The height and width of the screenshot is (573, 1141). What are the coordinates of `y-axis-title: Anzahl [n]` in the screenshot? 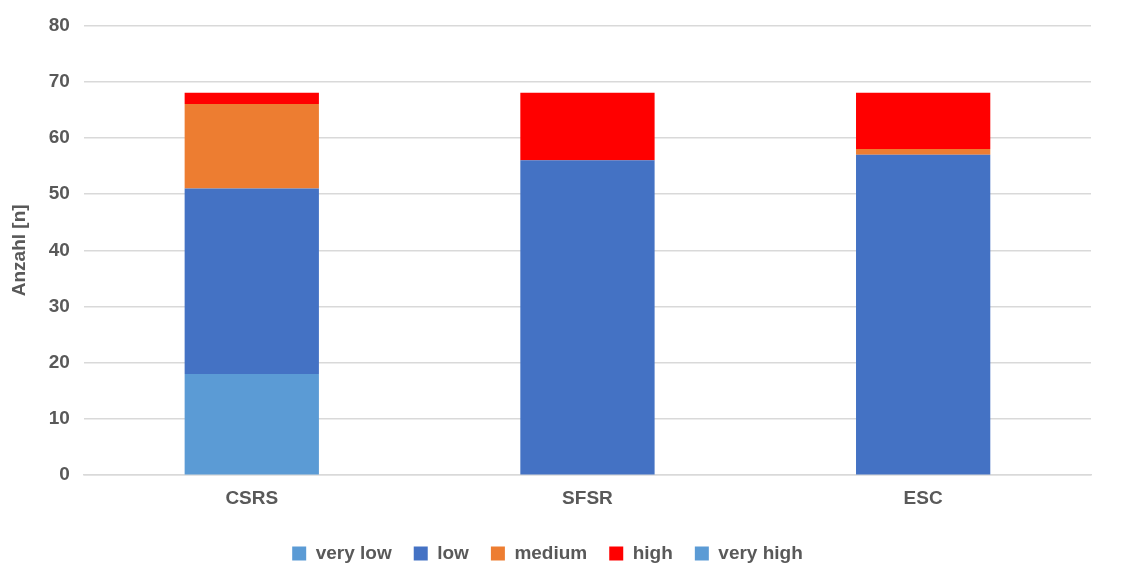 It's located at (18, 250).